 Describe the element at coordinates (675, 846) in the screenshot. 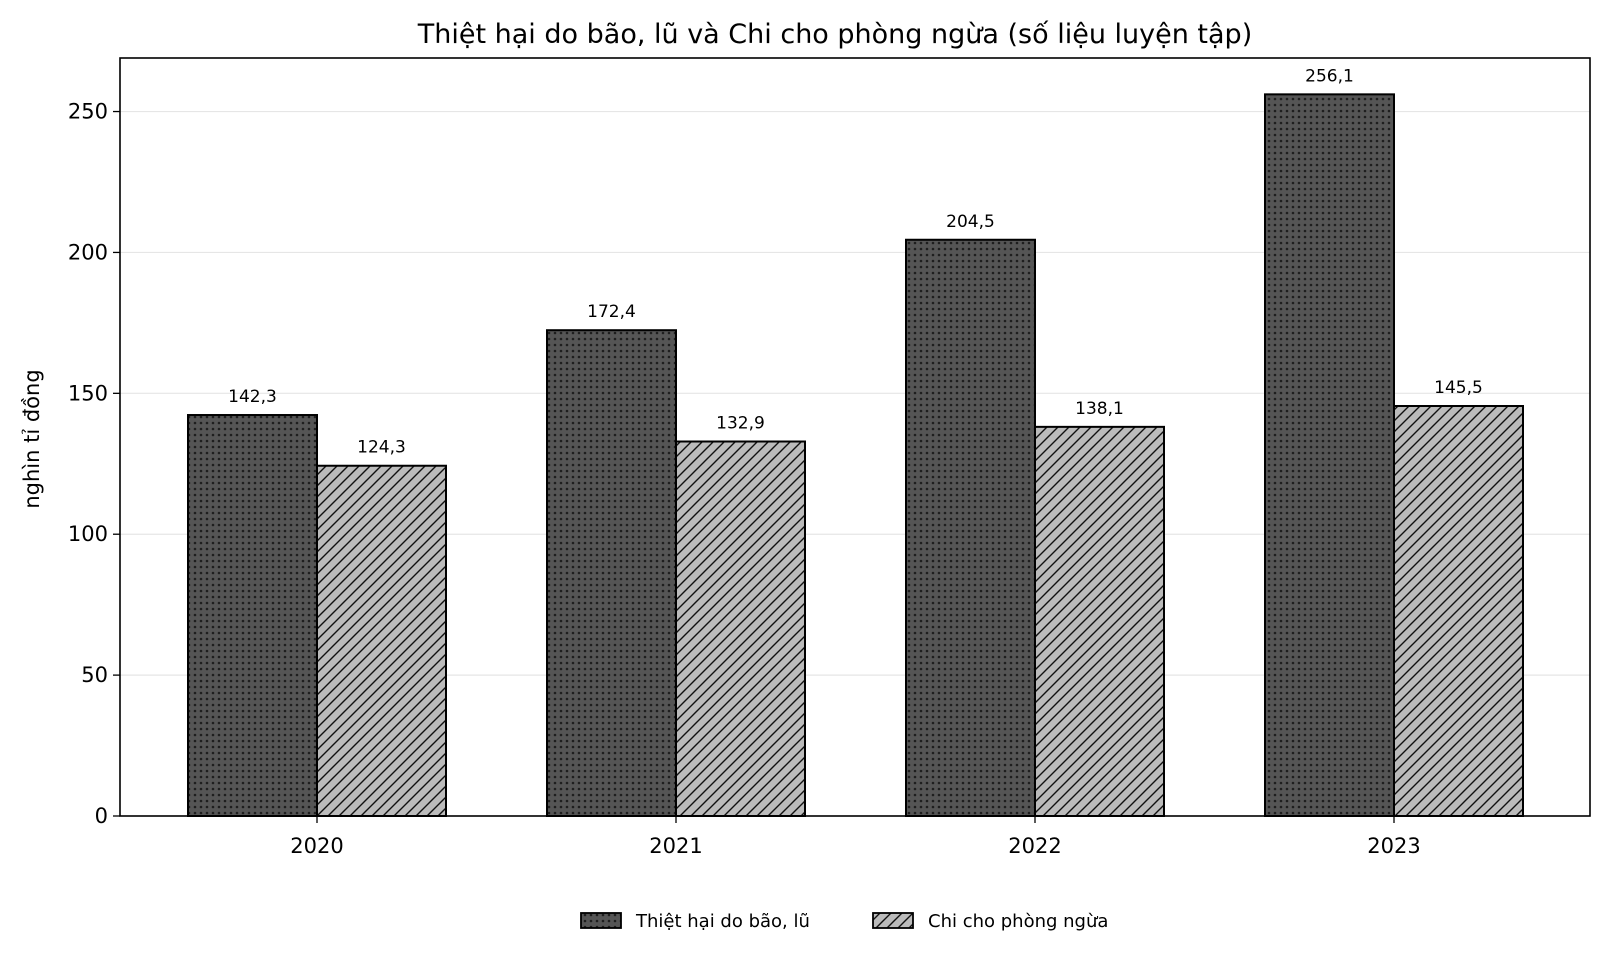

I see `x-tick-label: 2021` at that location.